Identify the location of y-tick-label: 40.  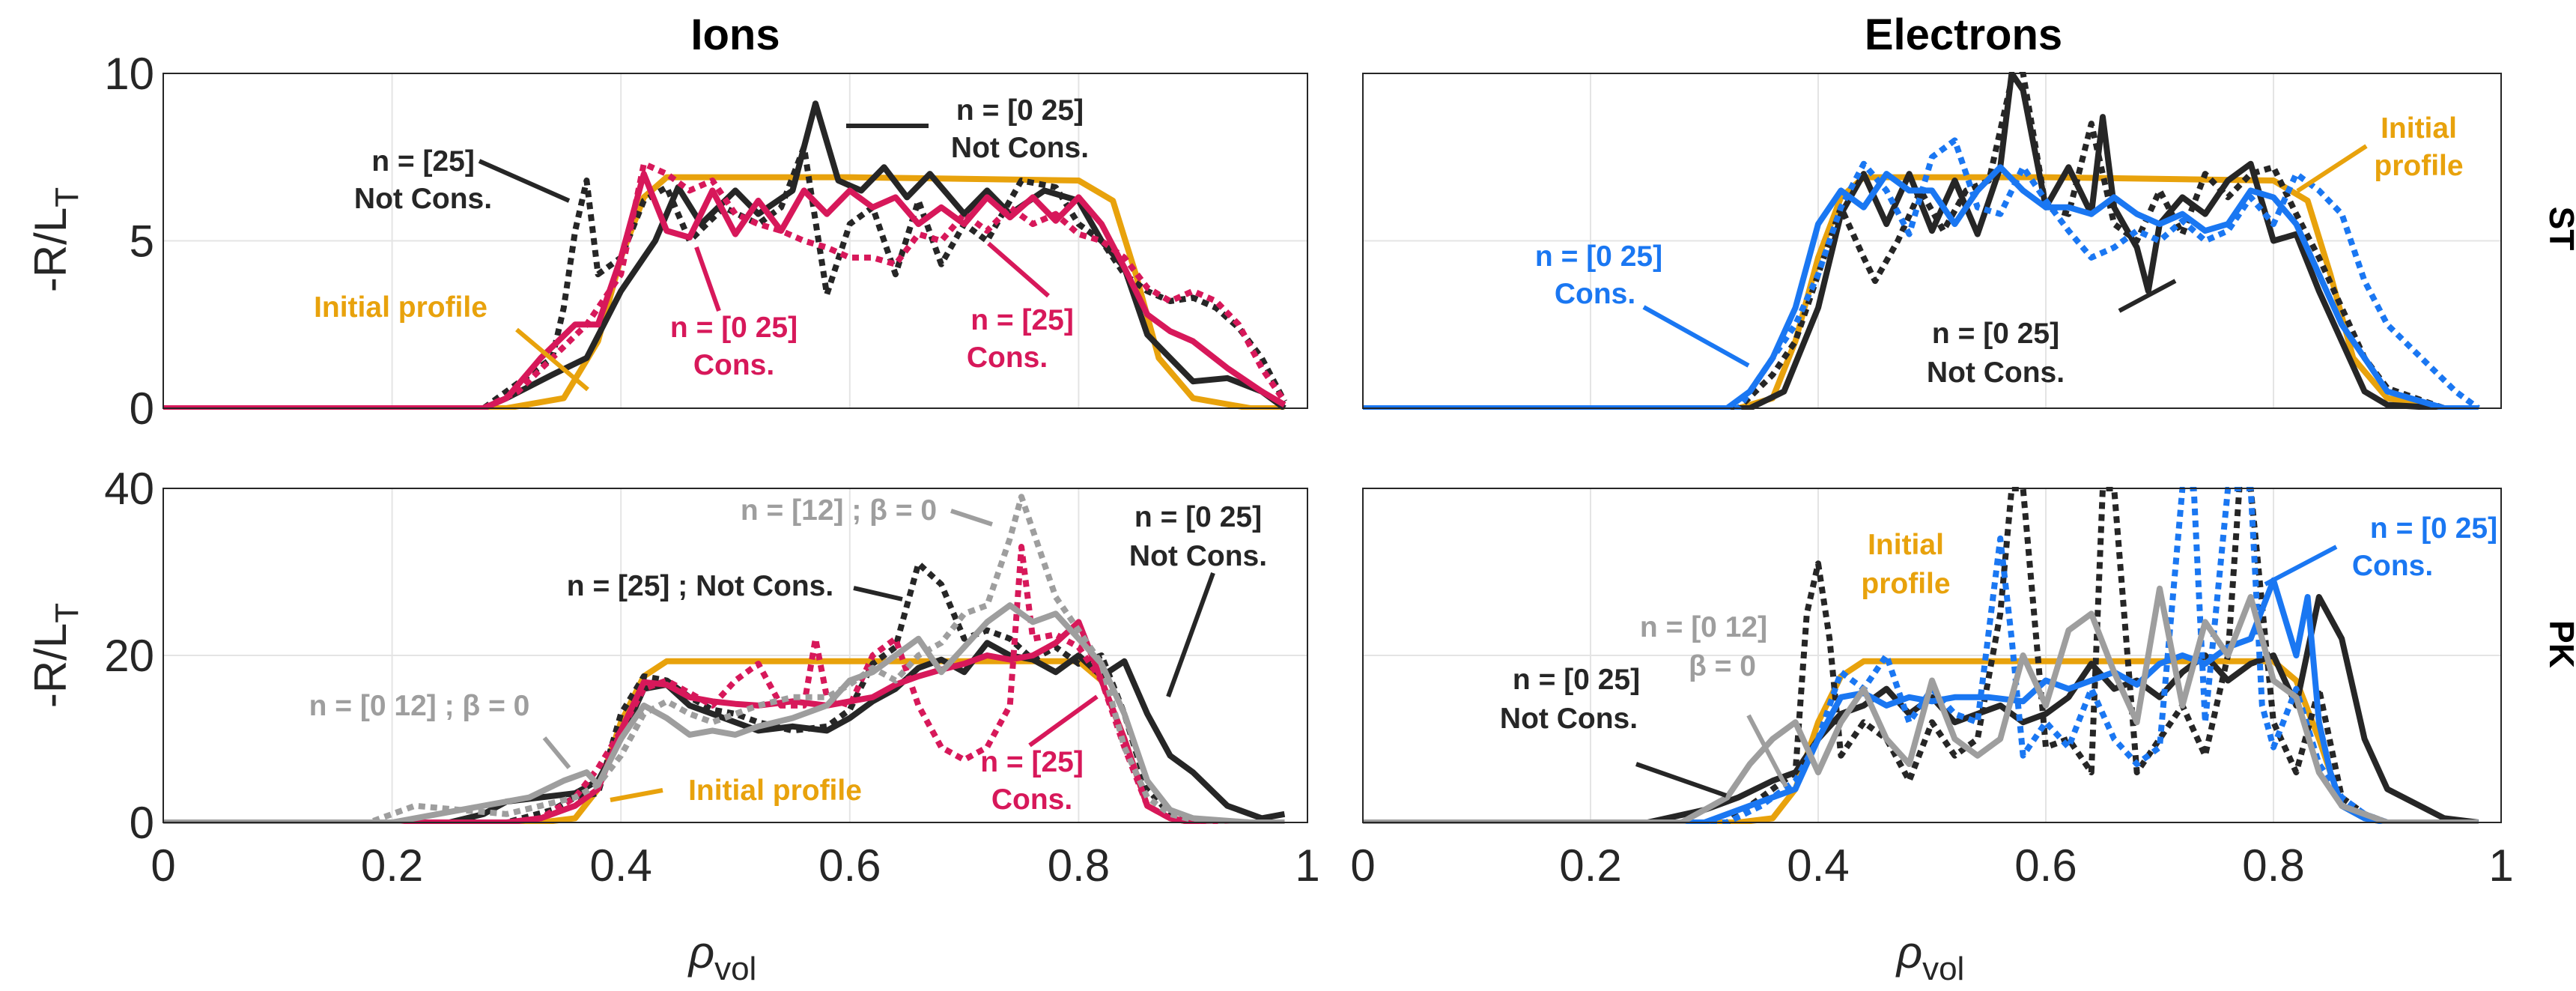
(129, 489).